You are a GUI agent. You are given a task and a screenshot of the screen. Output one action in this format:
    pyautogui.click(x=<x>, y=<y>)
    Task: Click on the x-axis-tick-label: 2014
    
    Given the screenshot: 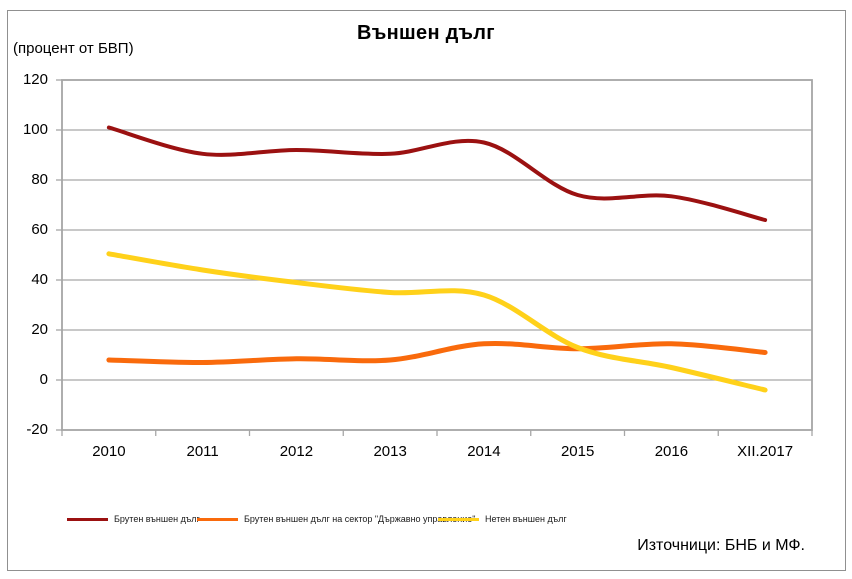 What is the action you would take?
    pyautogui.click(x=484, y=451)
    